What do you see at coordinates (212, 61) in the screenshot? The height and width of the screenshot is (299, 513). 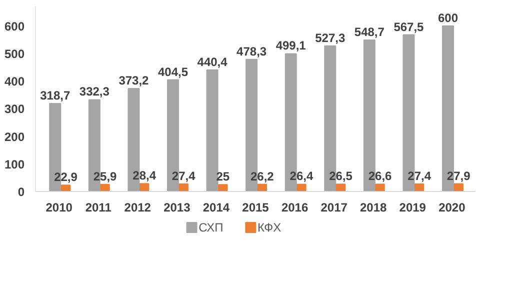 I see `data-label: 440,4` at bounding box center [212, 61].